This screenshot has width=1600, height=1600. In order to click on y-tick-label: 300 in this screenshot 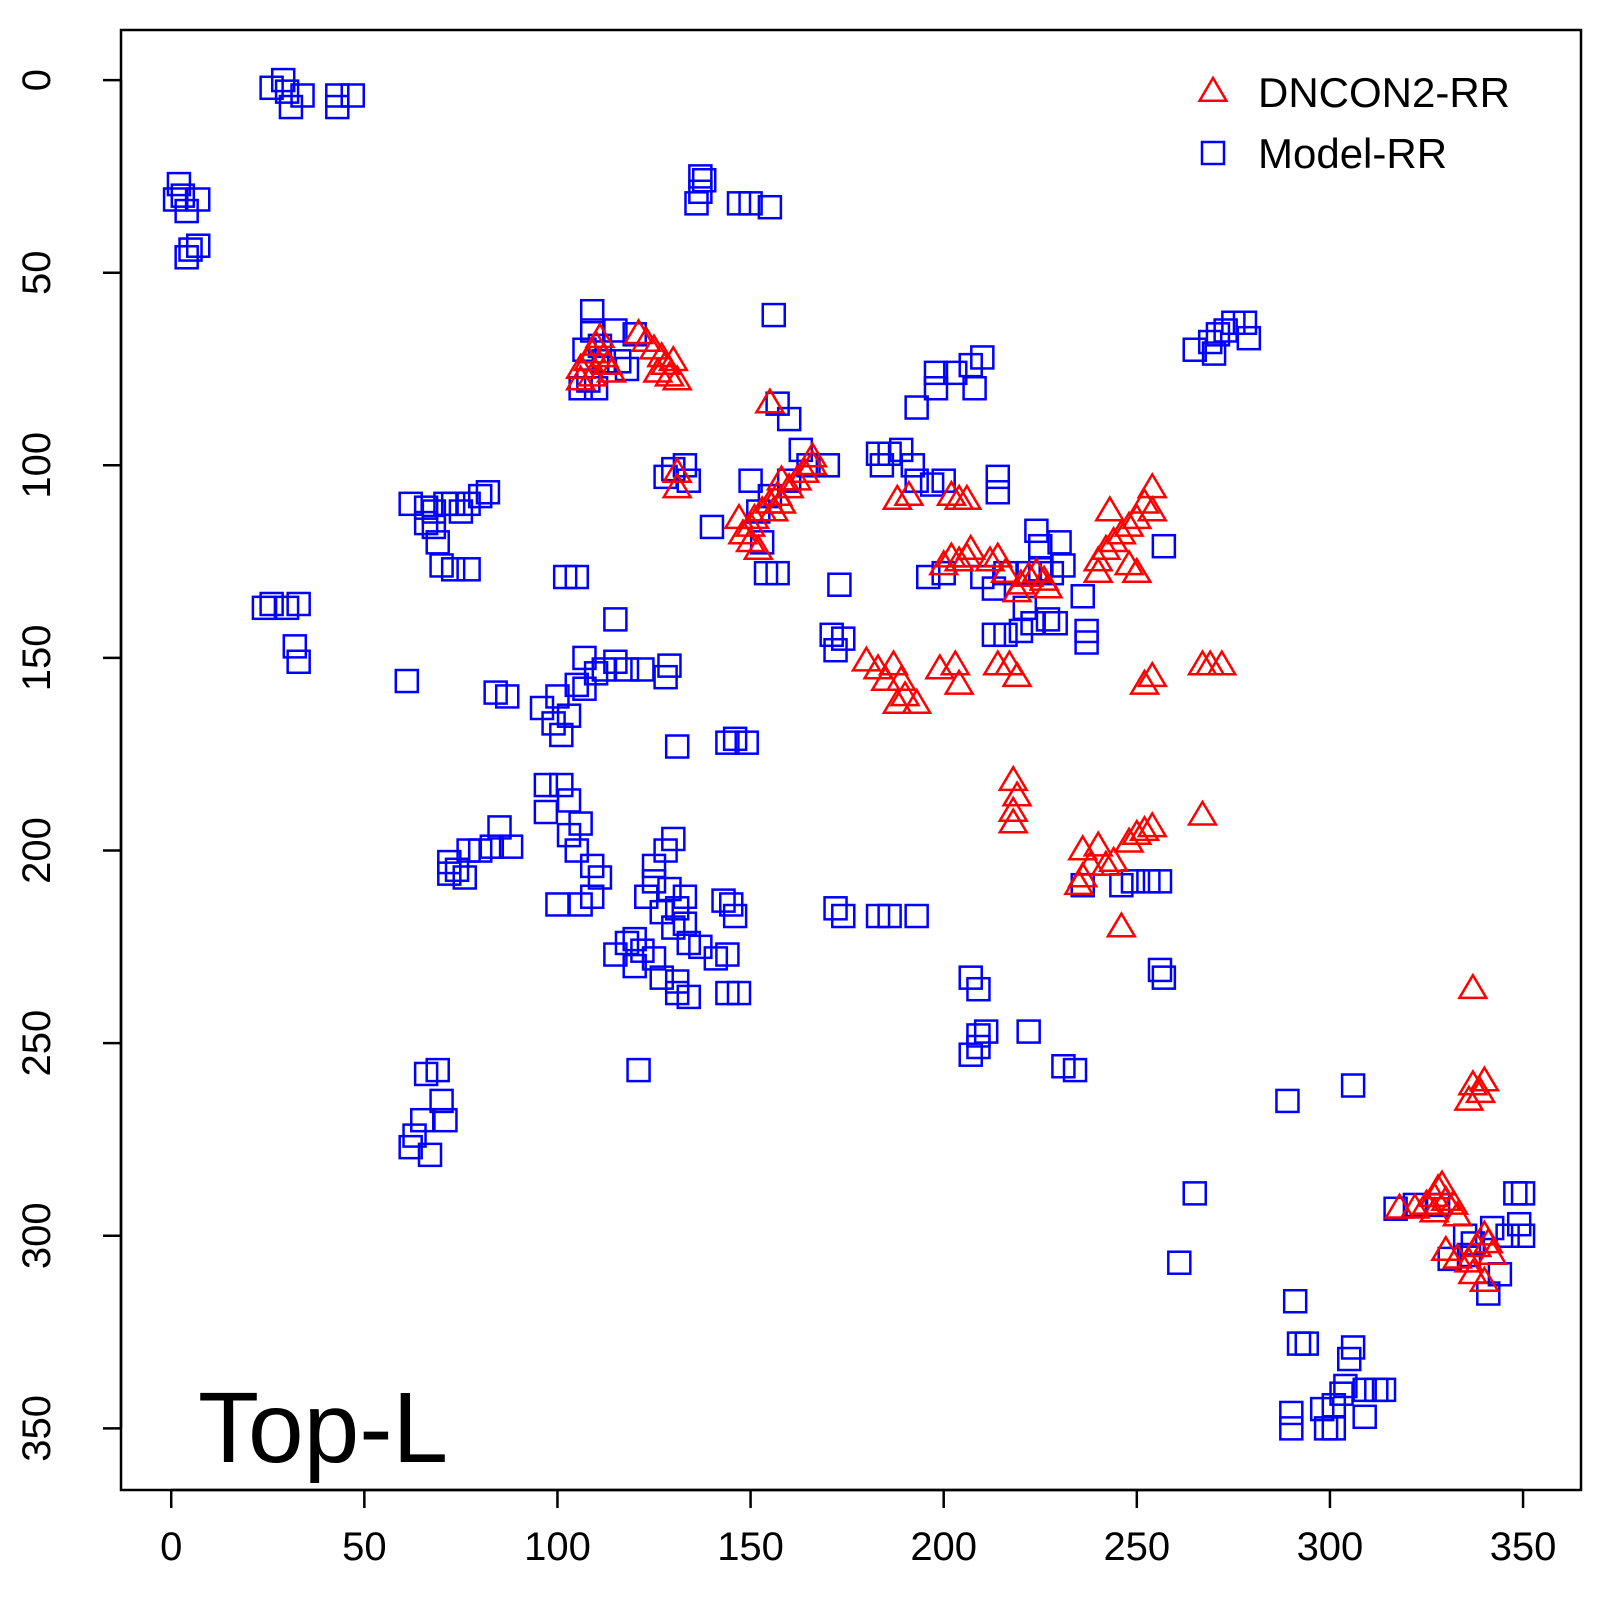, I will do `click(37, 1235)`.